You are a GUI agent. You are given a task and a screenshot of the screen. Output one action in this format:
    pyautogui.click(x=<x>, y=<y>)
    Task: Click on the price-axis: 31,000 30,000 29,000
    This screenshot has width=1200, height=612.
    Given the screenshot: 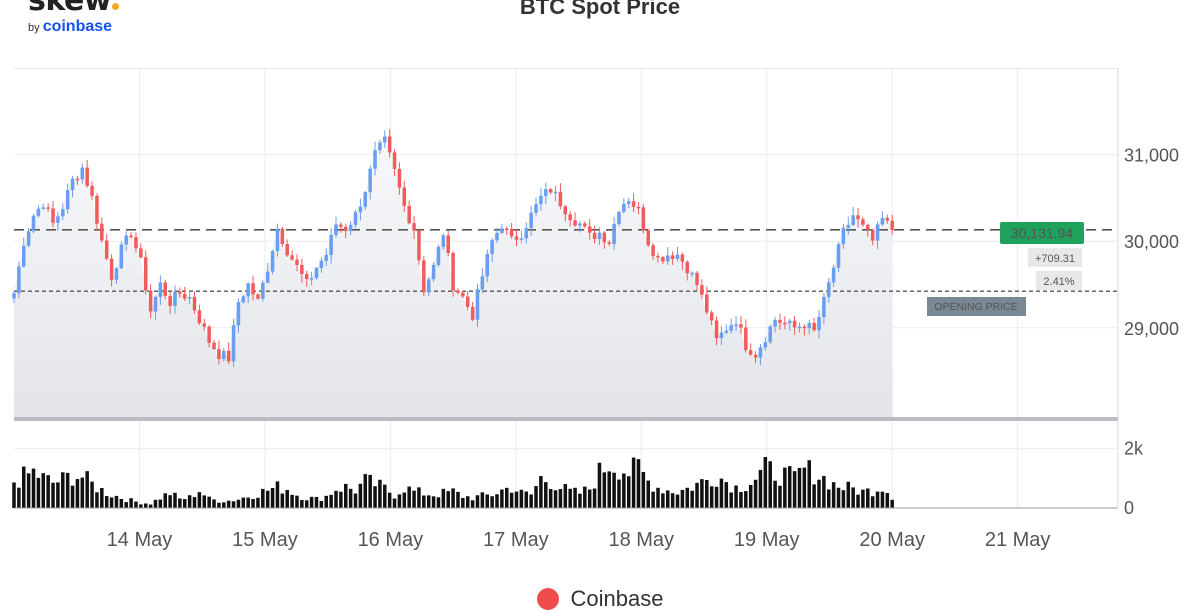 What is the action you would take?
    pyautogui.click(x=1151, y=242)
    